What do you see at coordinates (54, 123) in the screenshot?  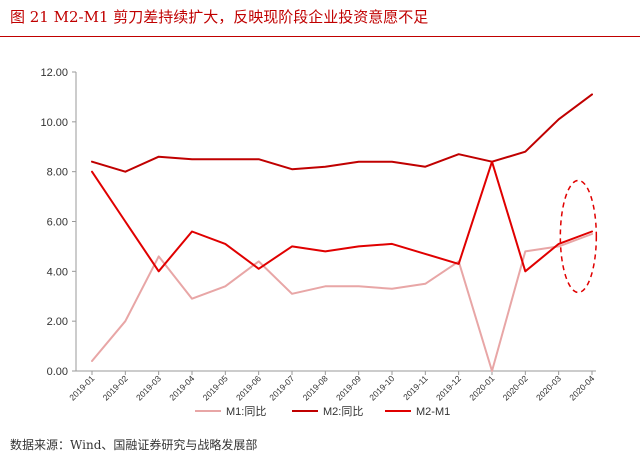 I see `y-tick-label: 10.00` at bounding box center [54, 123].